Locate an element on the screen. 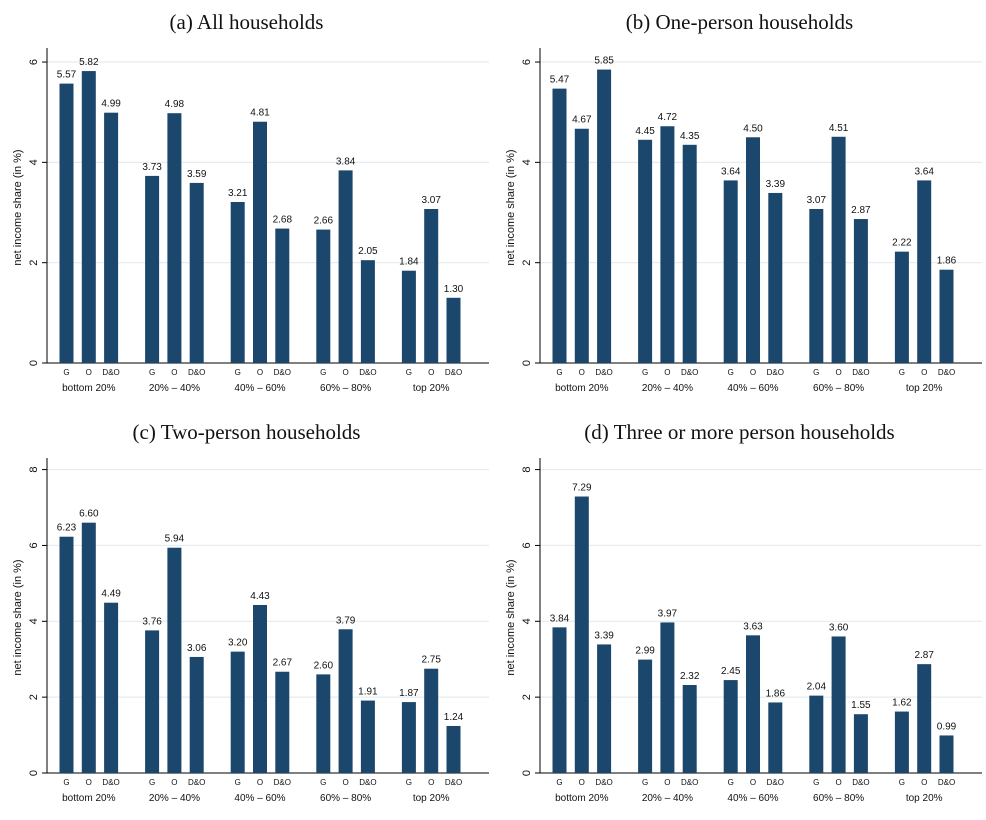  bar-value-label: 5.94 is located at coordinates (175, 539).